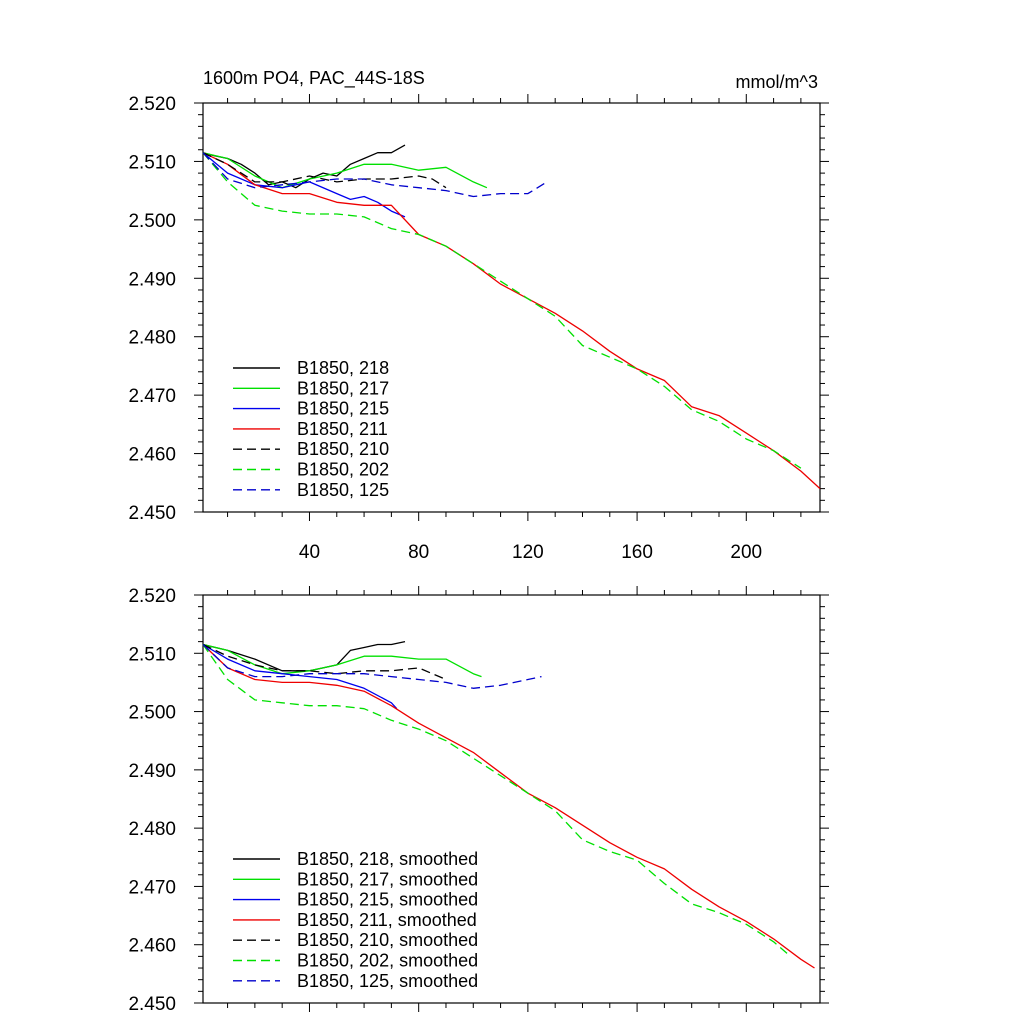  Describe the element at coordinates (777, 82) in the screenshot. I see `units-label: mmol/m^3` at that location.